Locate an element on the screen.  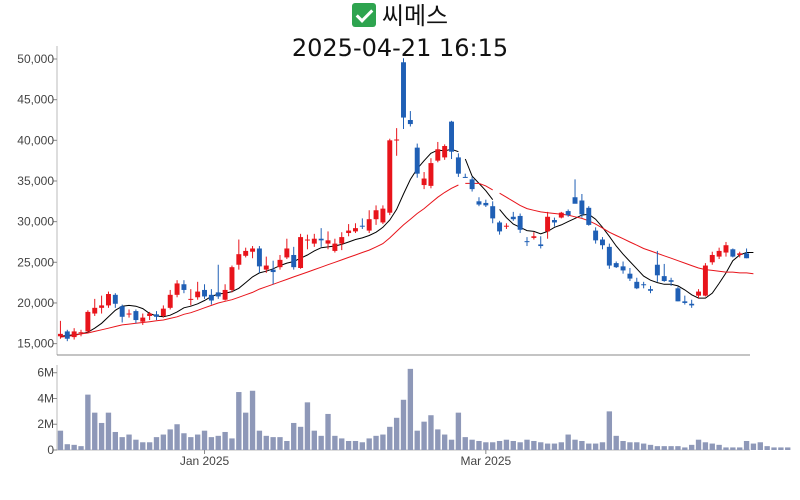
stock-name: 씨메스 is located at coordinates (415, 16).